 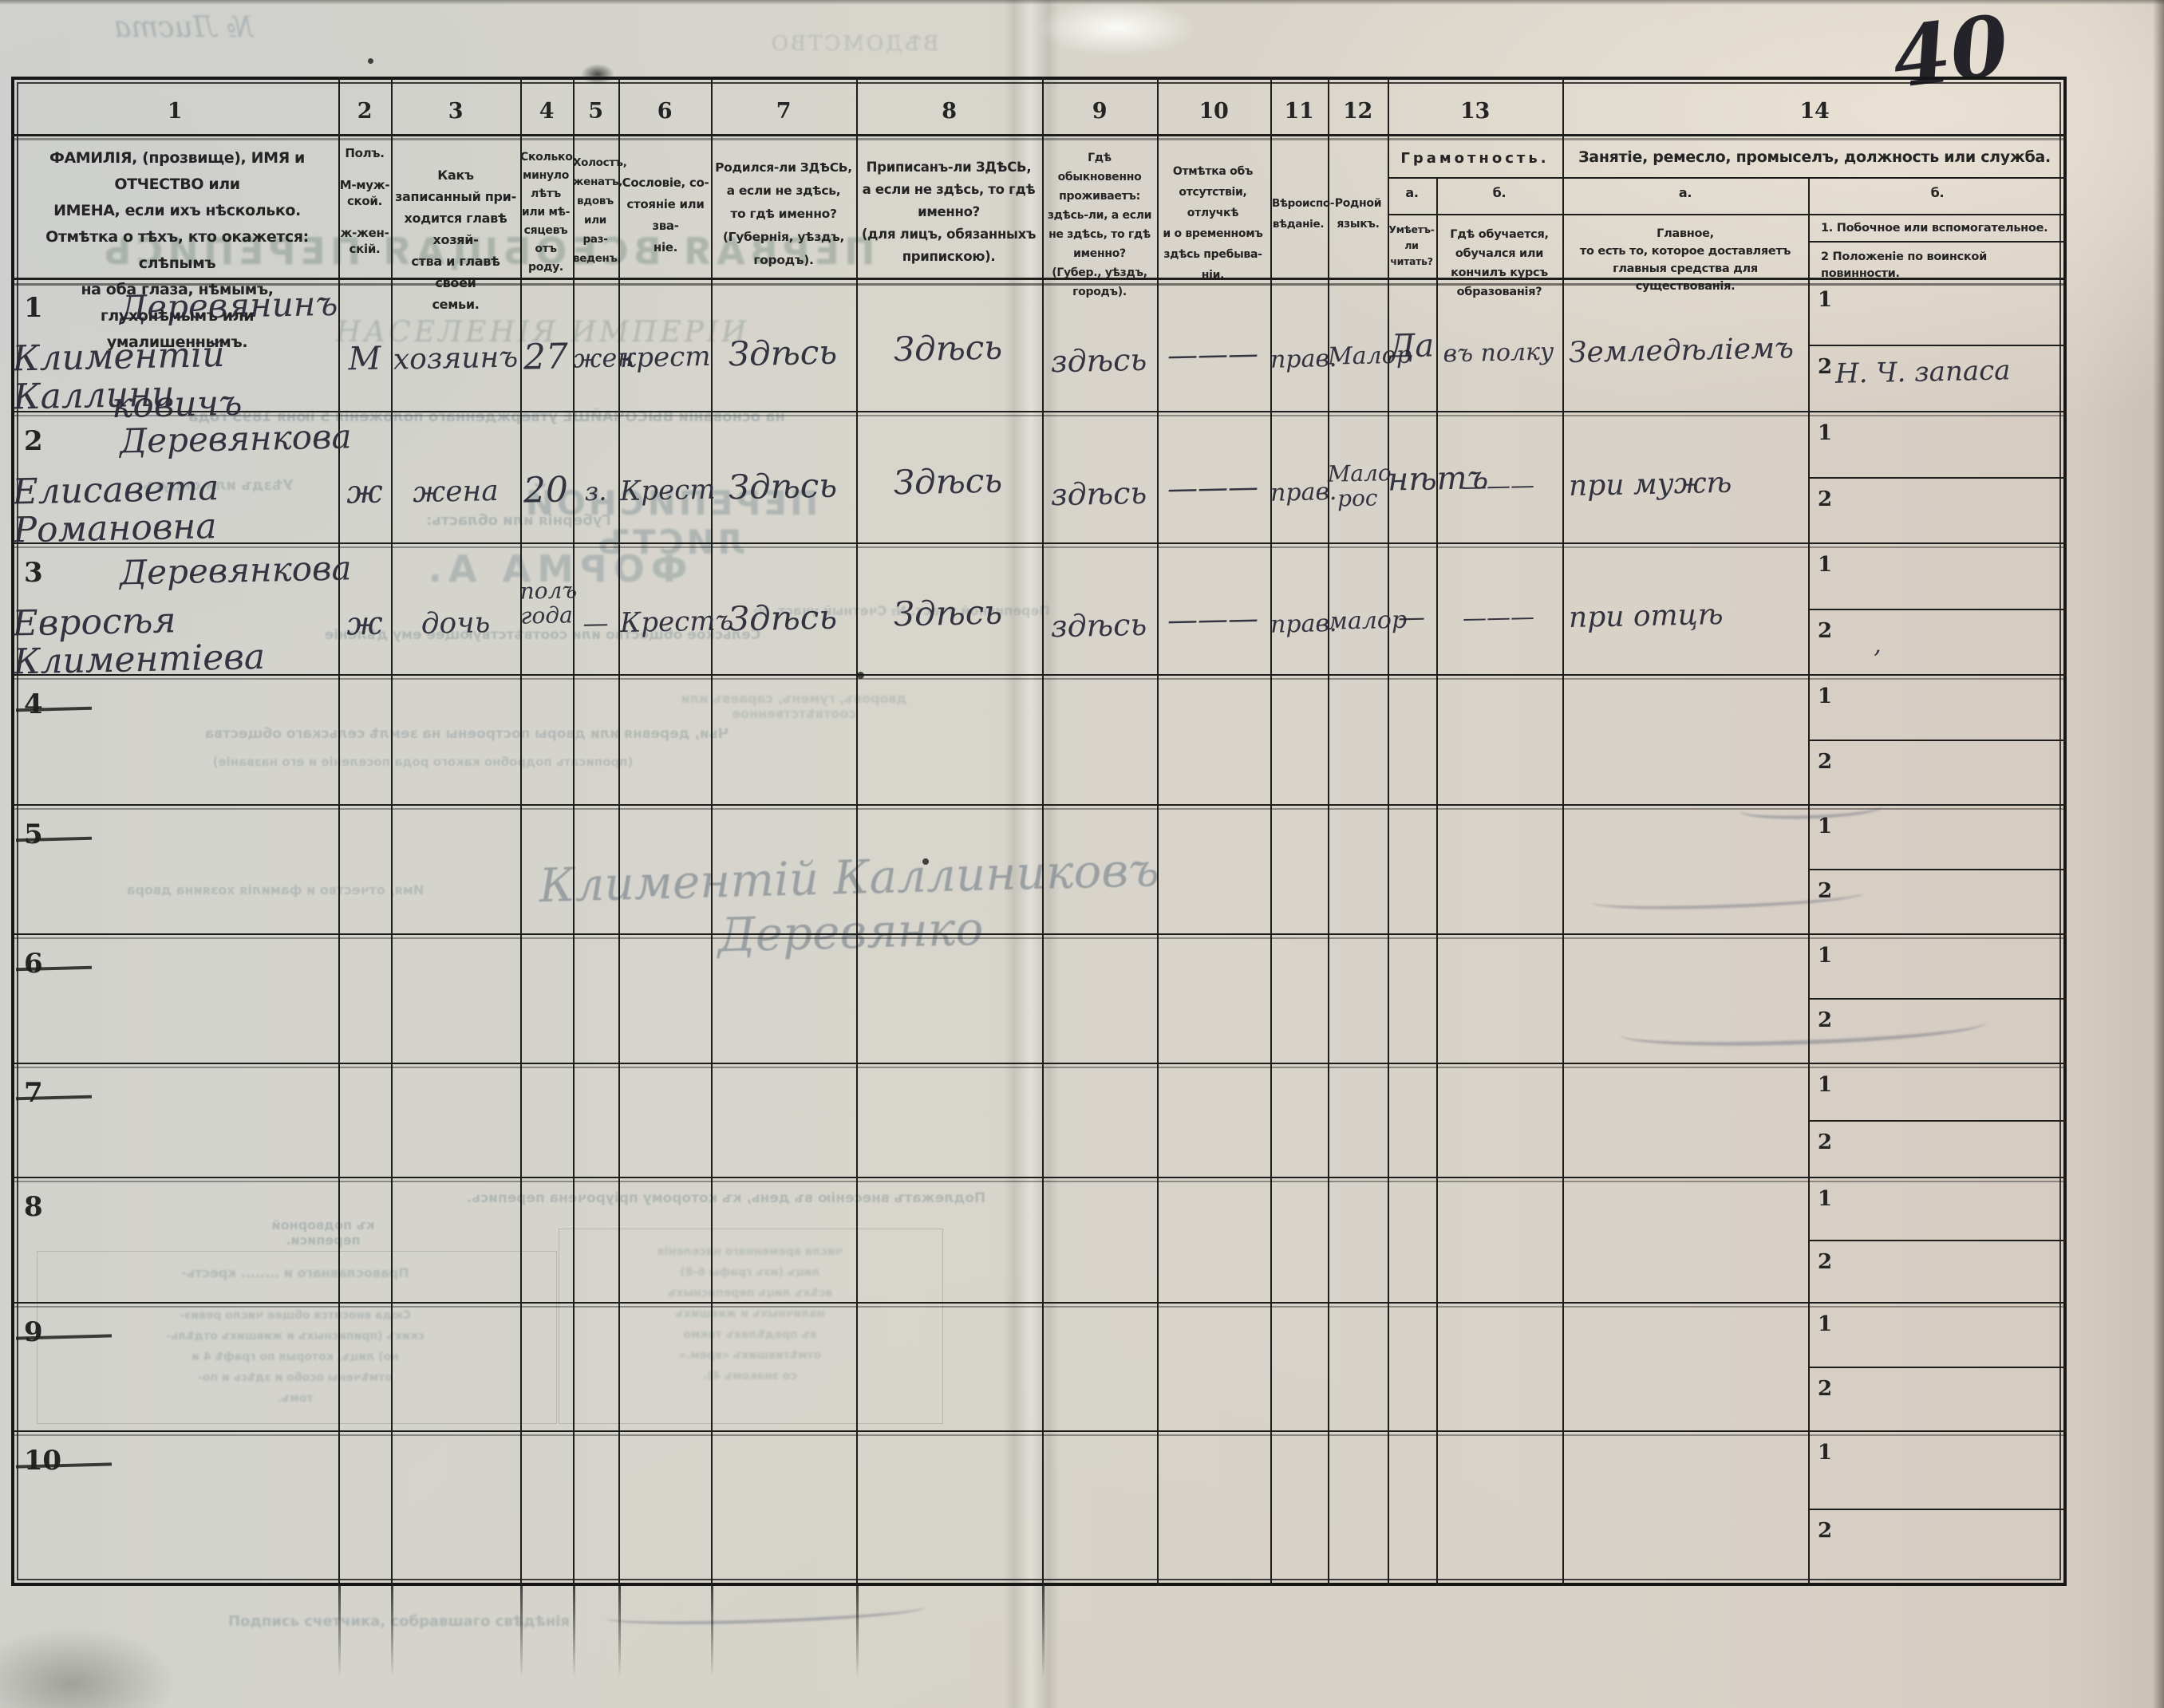 What do you see at coordinates (33, 1207) in the screenshot?
I see `row-number: 8` at bounding box center [33, 1207].